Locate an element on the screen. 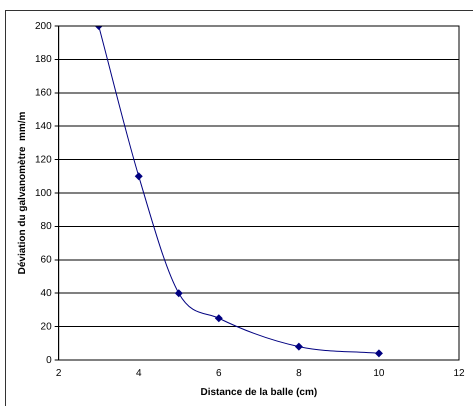 This screenshot has height=406, width=473. y-tick-label: 200 is located at coordinates (43, 26).